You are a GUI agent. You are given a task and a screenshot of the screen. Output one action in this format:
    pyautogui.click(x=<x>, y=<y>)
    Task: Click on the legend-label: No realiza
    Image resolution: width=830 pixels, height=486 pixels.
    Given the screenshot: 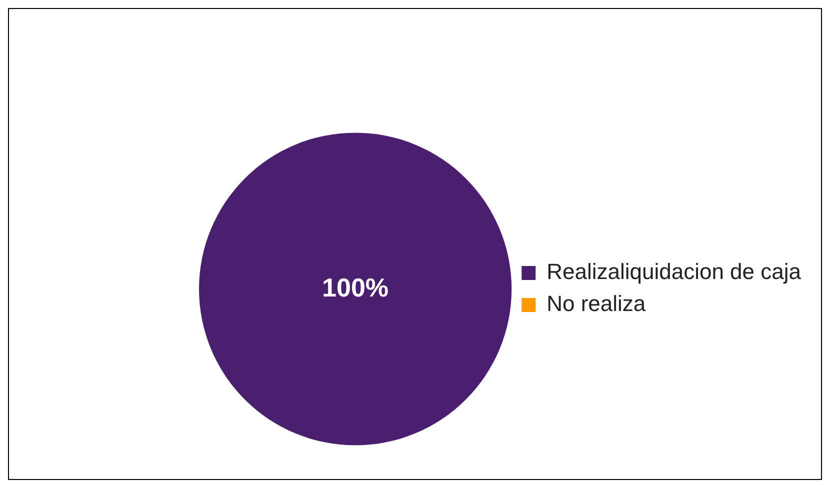 What is the action you would take?
    pyautogui.click(x=596, y=303)
    